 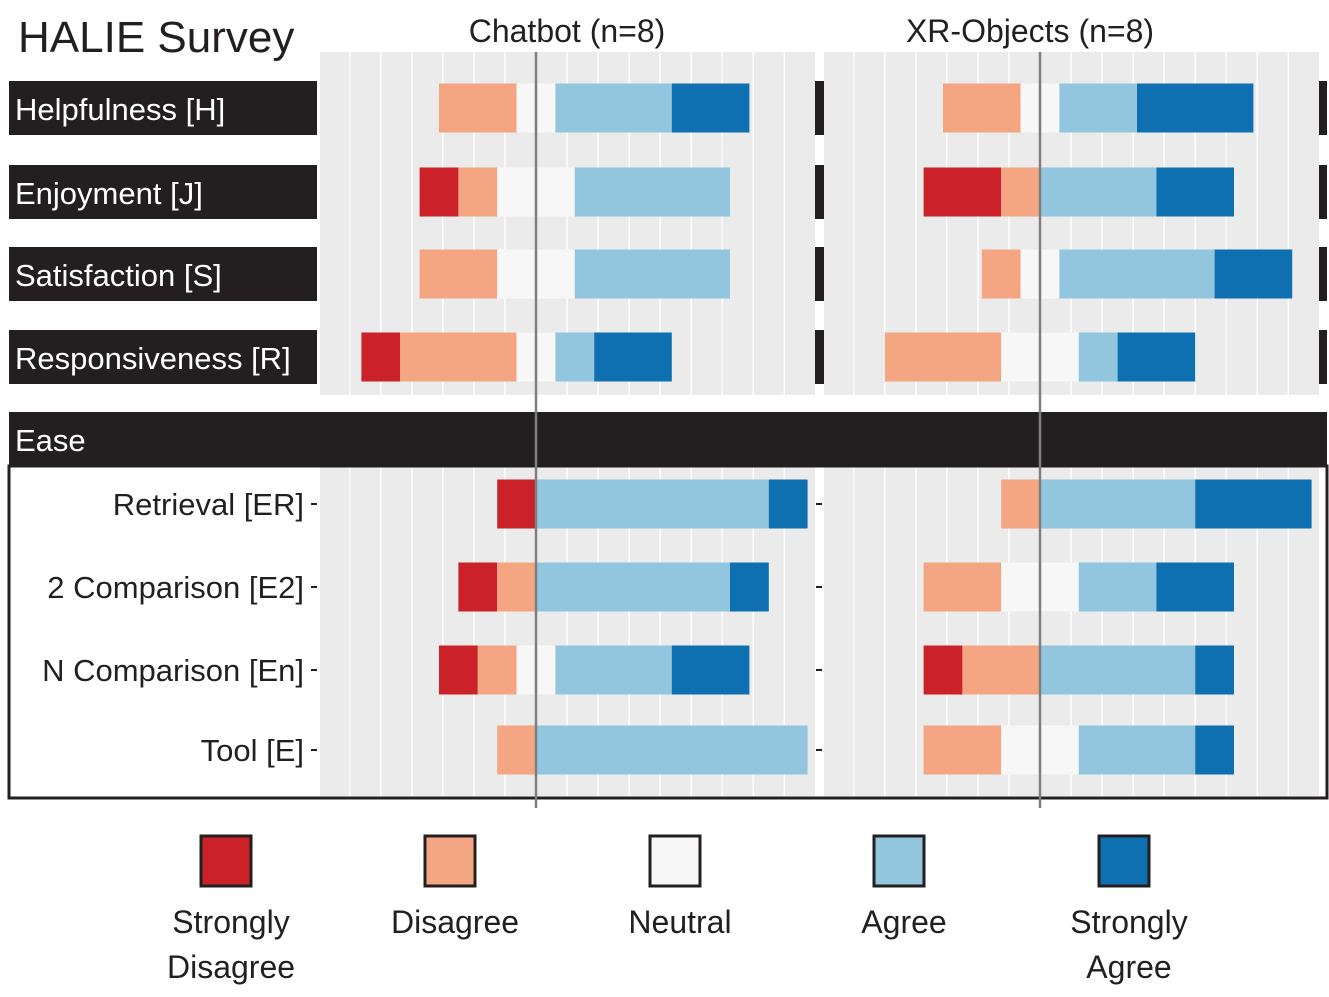 I want to click on row-label: Enjoyment [J], so click(x=109, y=193).